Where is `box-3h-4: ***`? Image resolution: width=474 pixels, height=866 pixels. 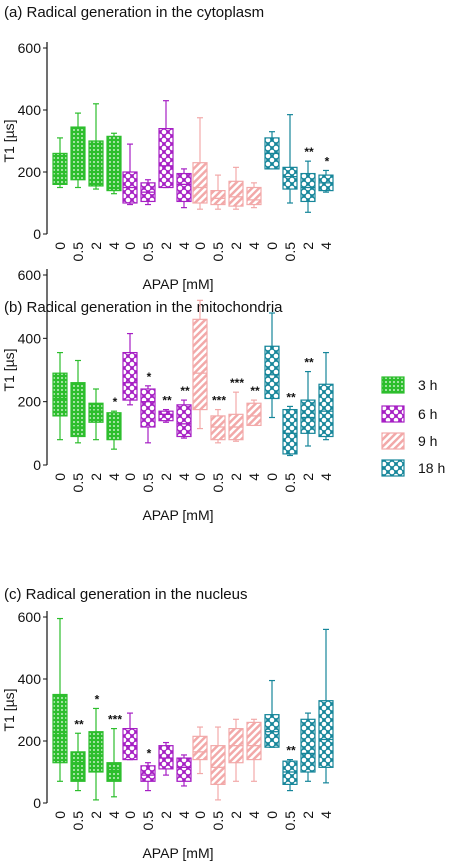
box-3h-4: *** is located at coordinates (114, 755).